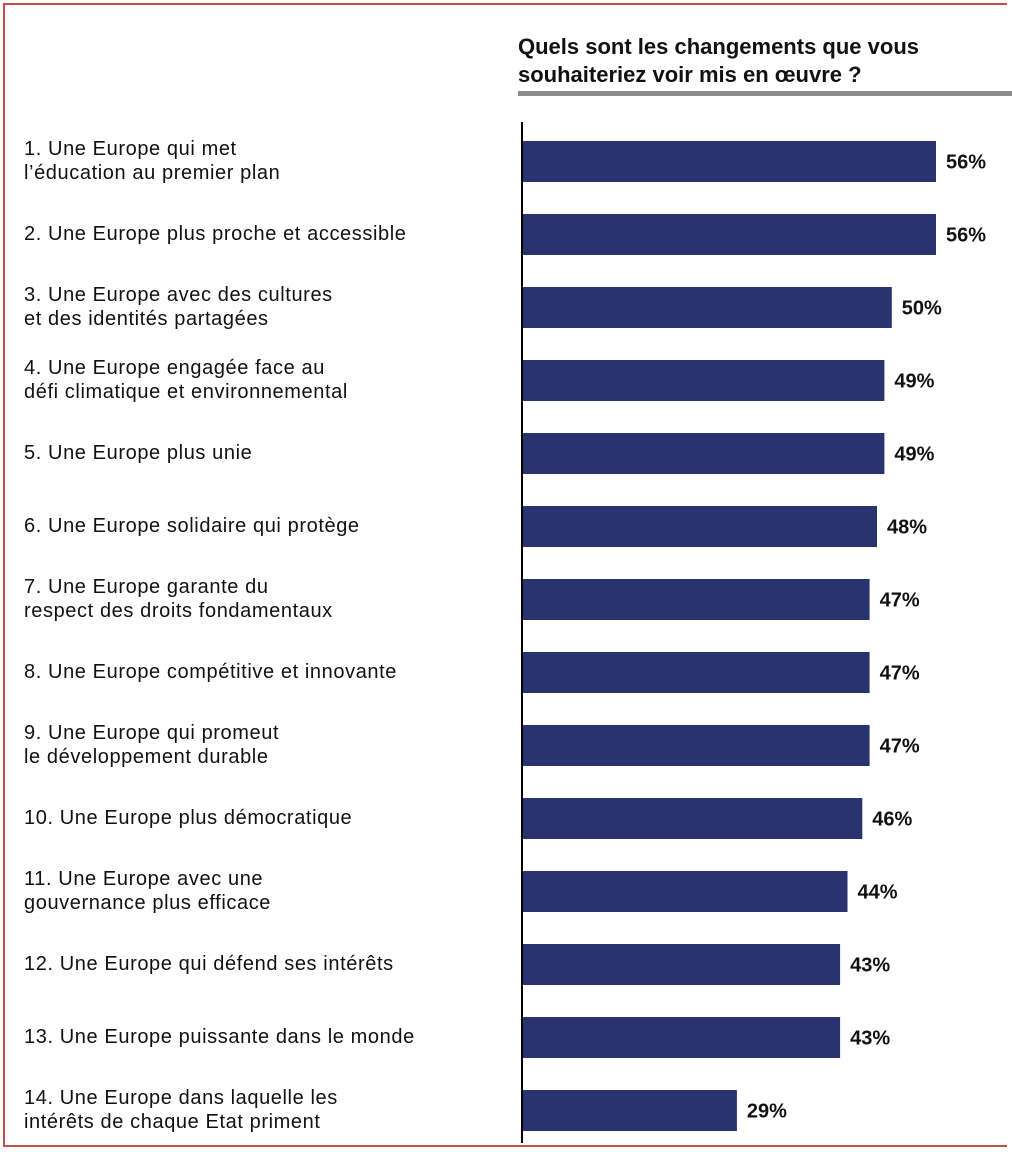 The height and width of the screenshot is (1152, 1012). I want to click on category-label: 10. Une Europe plus démocratique, so click(188, 817).